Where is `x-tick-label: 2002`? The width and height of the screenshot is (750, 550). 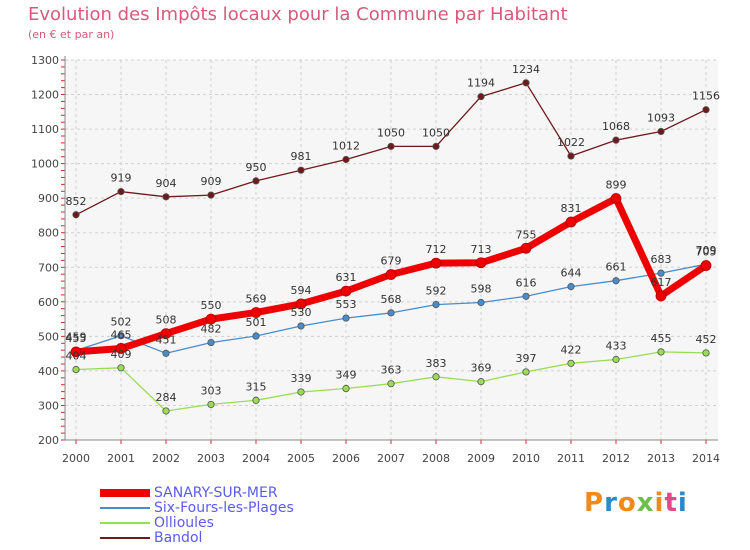
x-tick-label: 2002 is located at coordinates (166, 458).